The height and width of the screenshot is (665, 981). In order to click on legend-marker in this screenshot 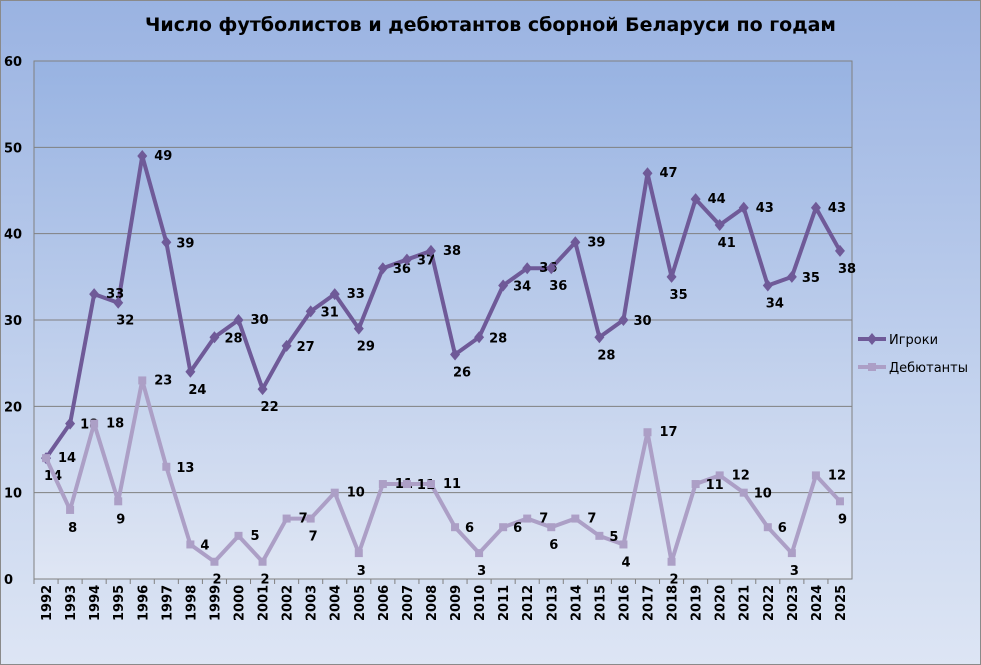, I will do `click(872, 339)`.